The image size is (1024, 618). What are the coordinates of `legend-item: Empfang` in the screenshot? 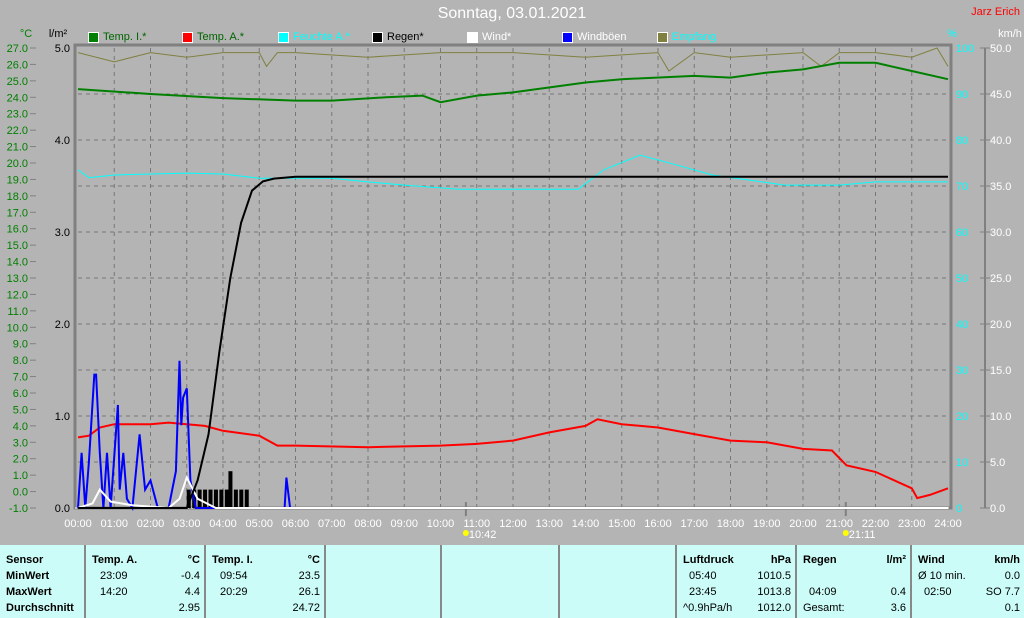 It's located at (686, 37).